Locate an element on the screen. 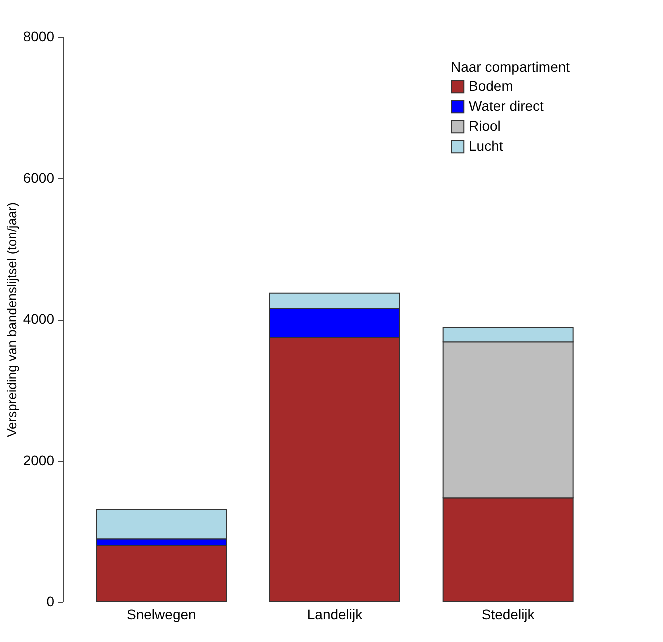  x-tick-label: Snelwegen is located at coordinates (161, 614).